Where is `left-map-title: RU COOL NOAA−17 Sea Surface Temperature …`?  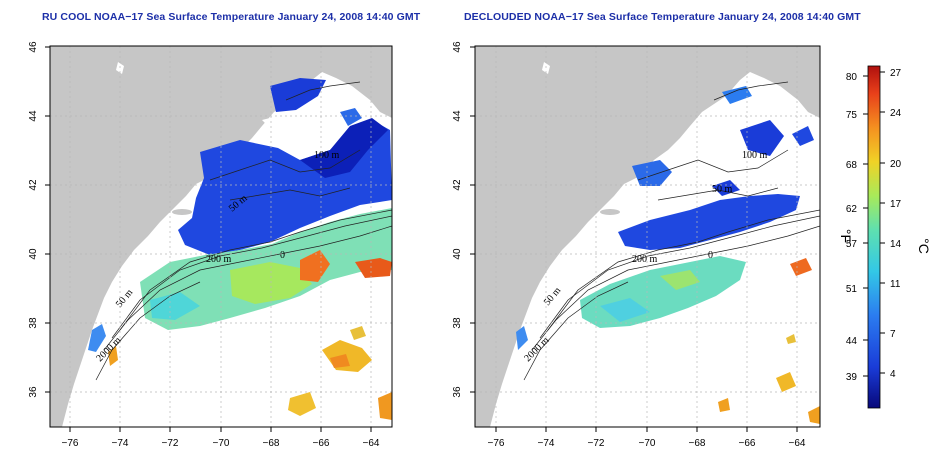
left-map-title: RU COOL NOAA−17 Sea Surface Temperature … is located at coordinates (231, 17).